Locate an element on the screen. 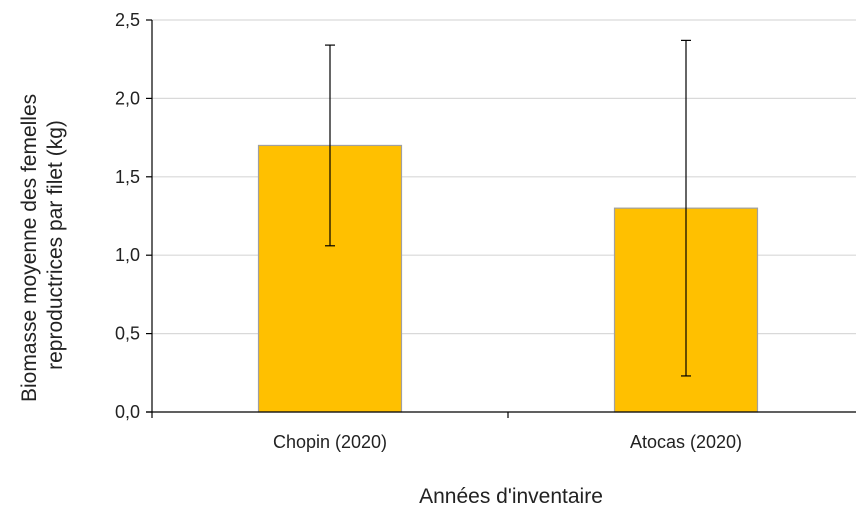  y-tick-label: 0,5 is located at coordinates (127, 334).